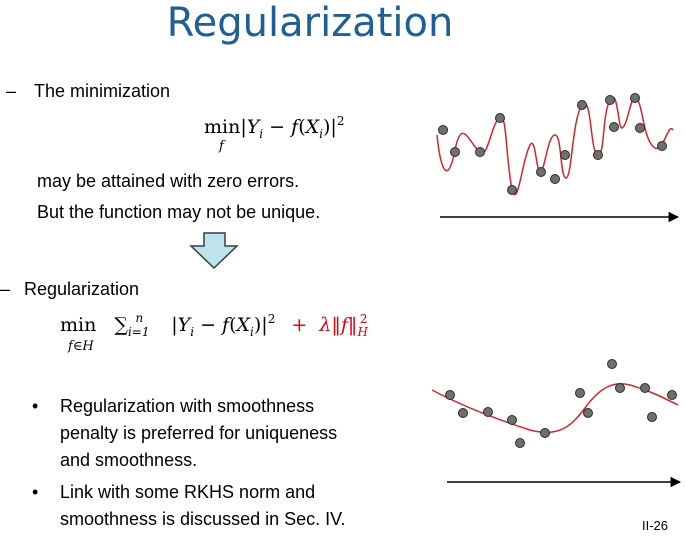 The width and height of the screenshot is (686, 536). What do you see at coordinates (222, 127) in the screenshot?
I see `formula-min-op: min` at bounding box center [222, 127].